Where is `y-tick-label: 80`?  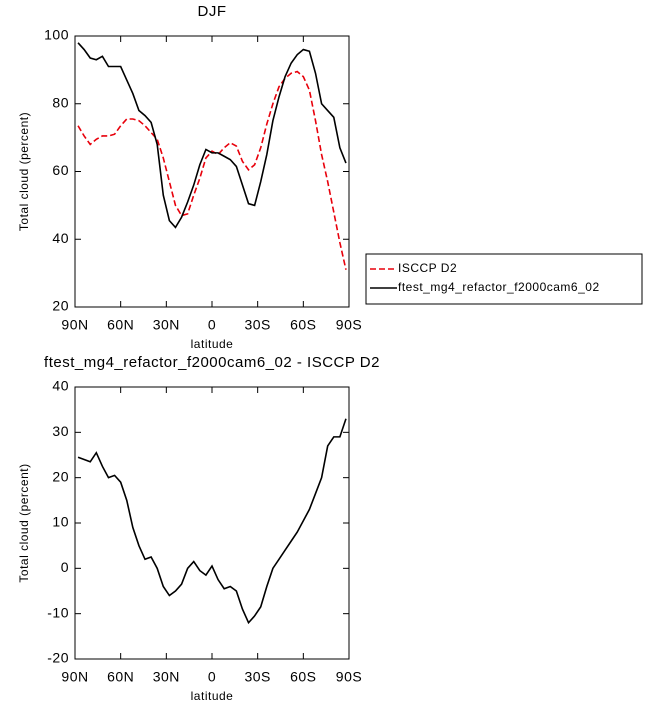 y-tick-label: 80 is located at coordinates (60, 102).